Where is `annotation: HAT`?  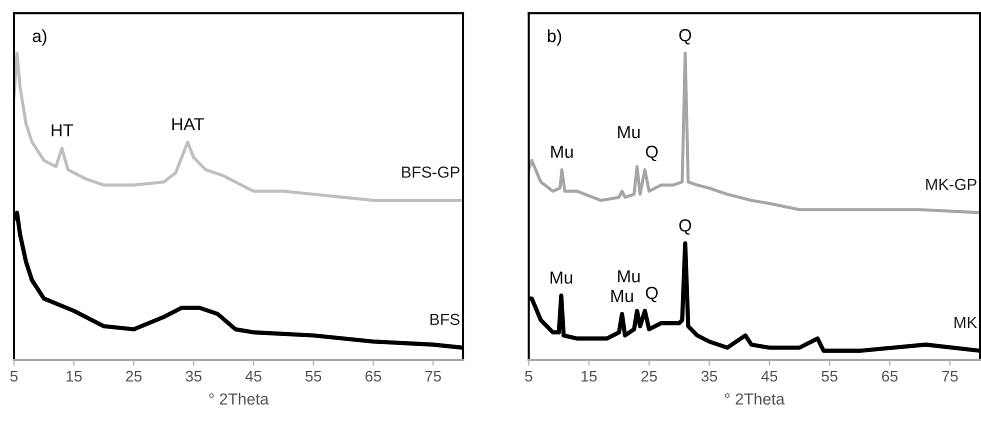 annotation: HAT is located at coordinates (188, 124).